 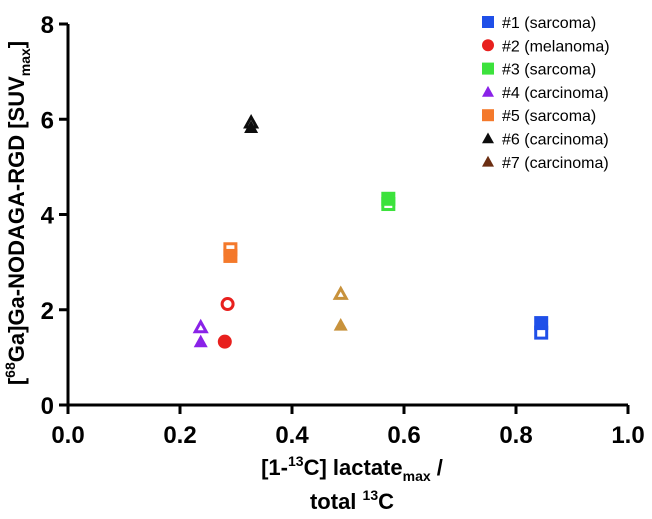 I want to click on legend-label: #6 (carcinoma), so click(x=555, y=140).